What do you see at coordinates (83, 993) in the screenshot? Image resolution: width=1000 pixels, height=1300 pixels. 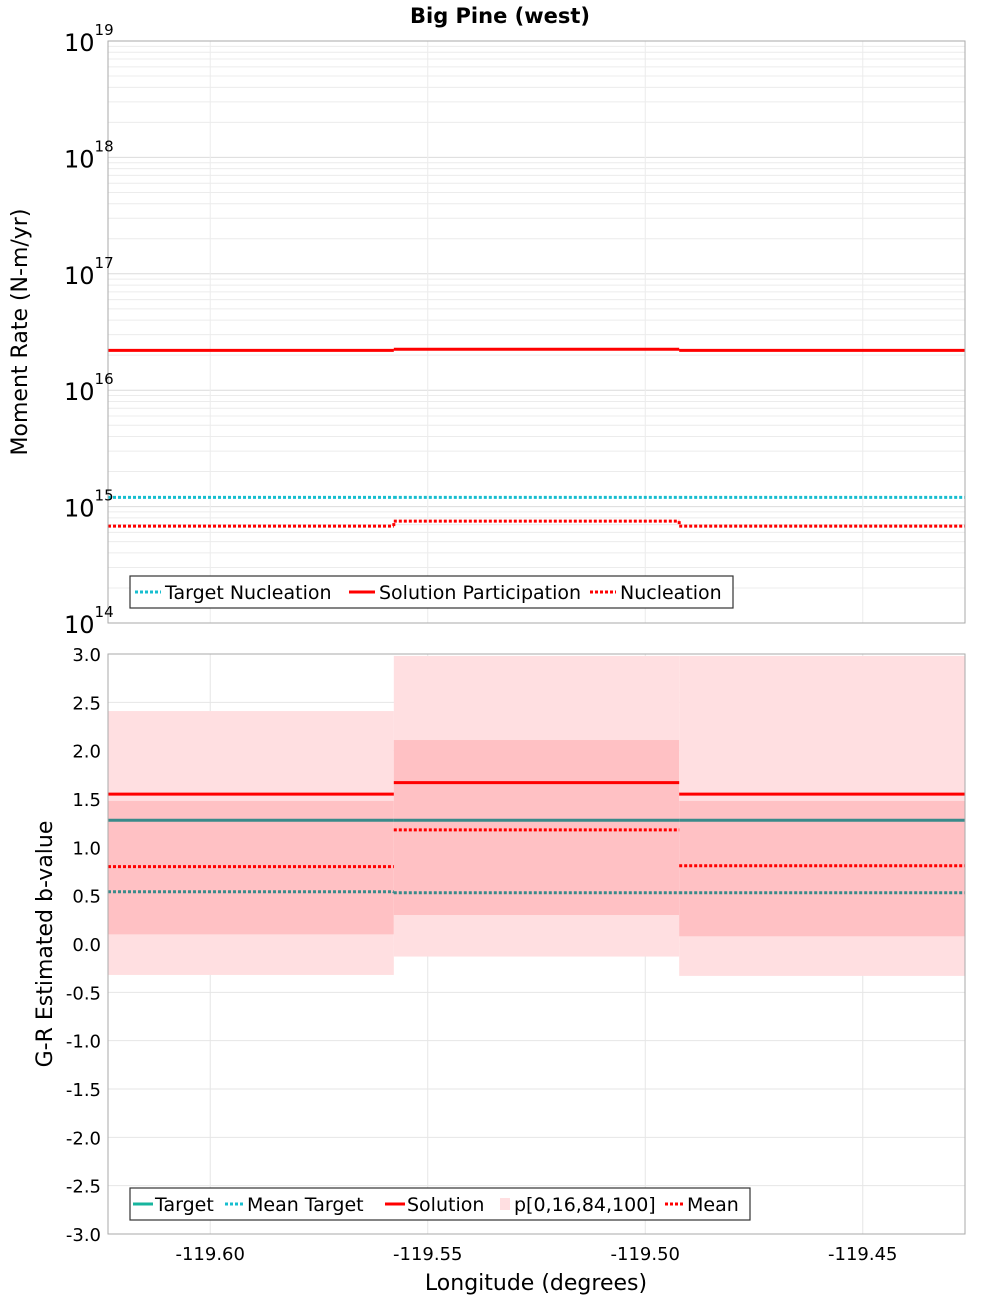 I see `bottom-y-tick-label: -0.5` at bounding box center [83, 993].